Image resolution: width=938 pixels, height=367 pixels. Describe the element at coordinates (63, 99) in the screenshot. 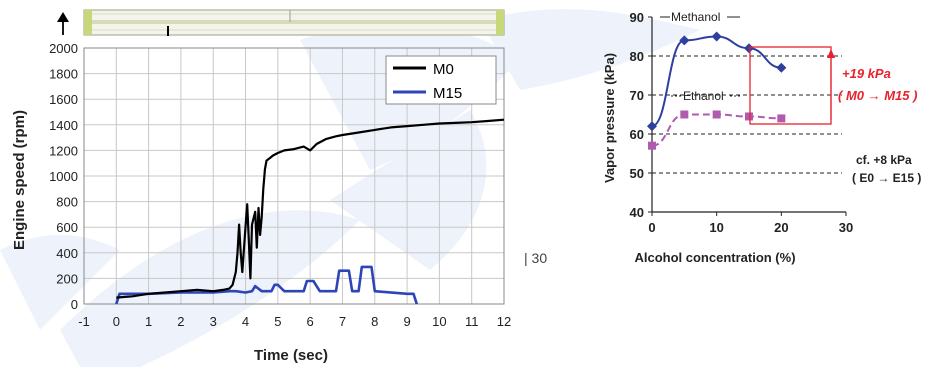

I see `y-tick-label: 1600` at that location.